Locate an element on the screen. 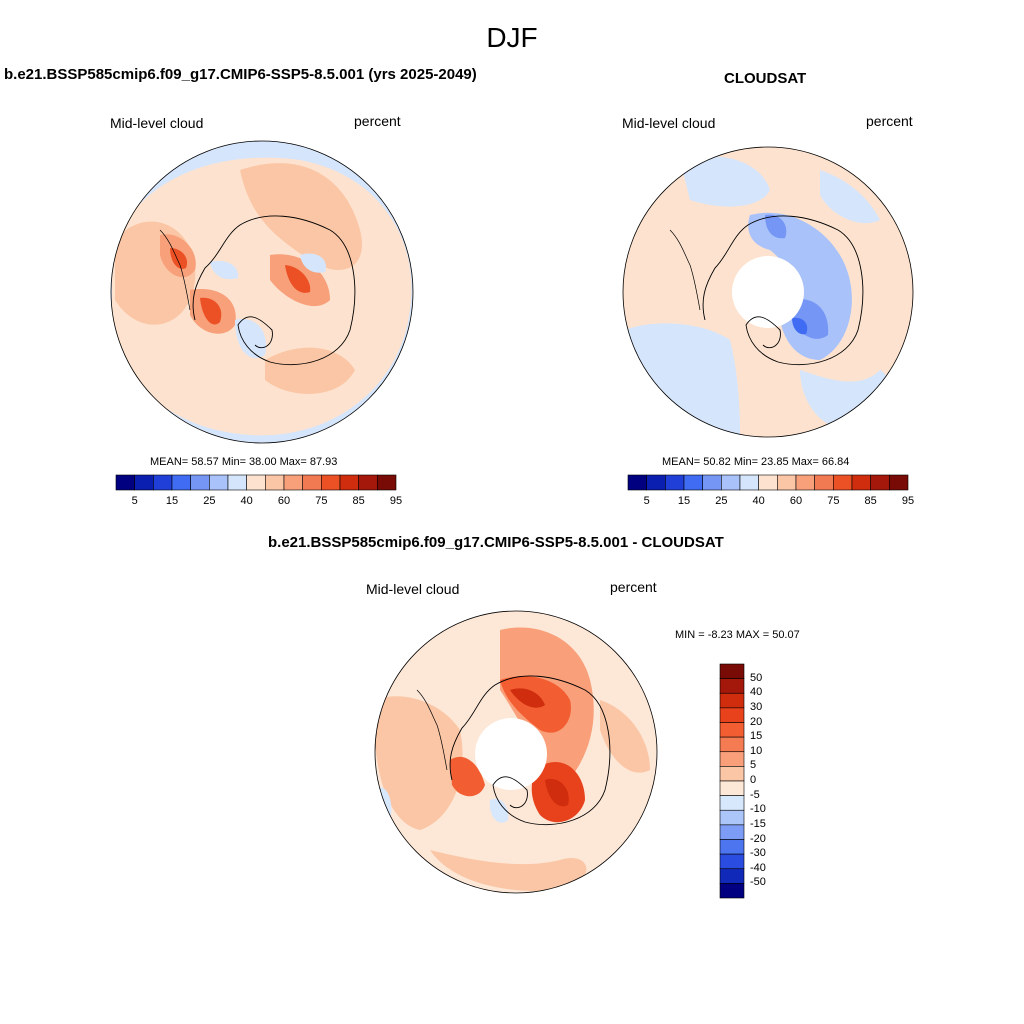  panel-1-map is located at coordinates (262, 292).